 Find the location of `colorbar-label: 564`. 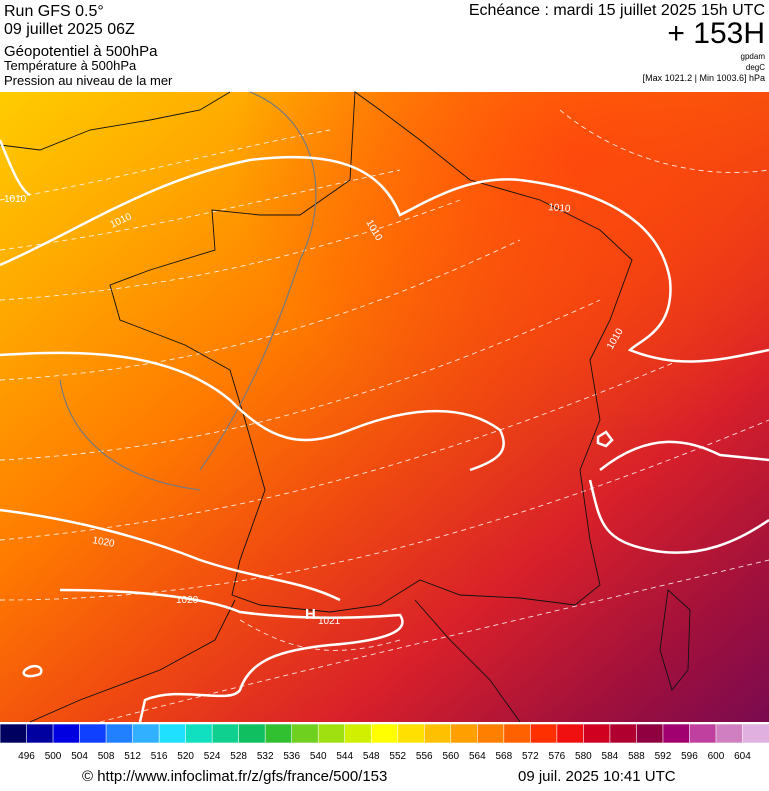

colorbar-label: 564 is located at coordinates (477, 756).